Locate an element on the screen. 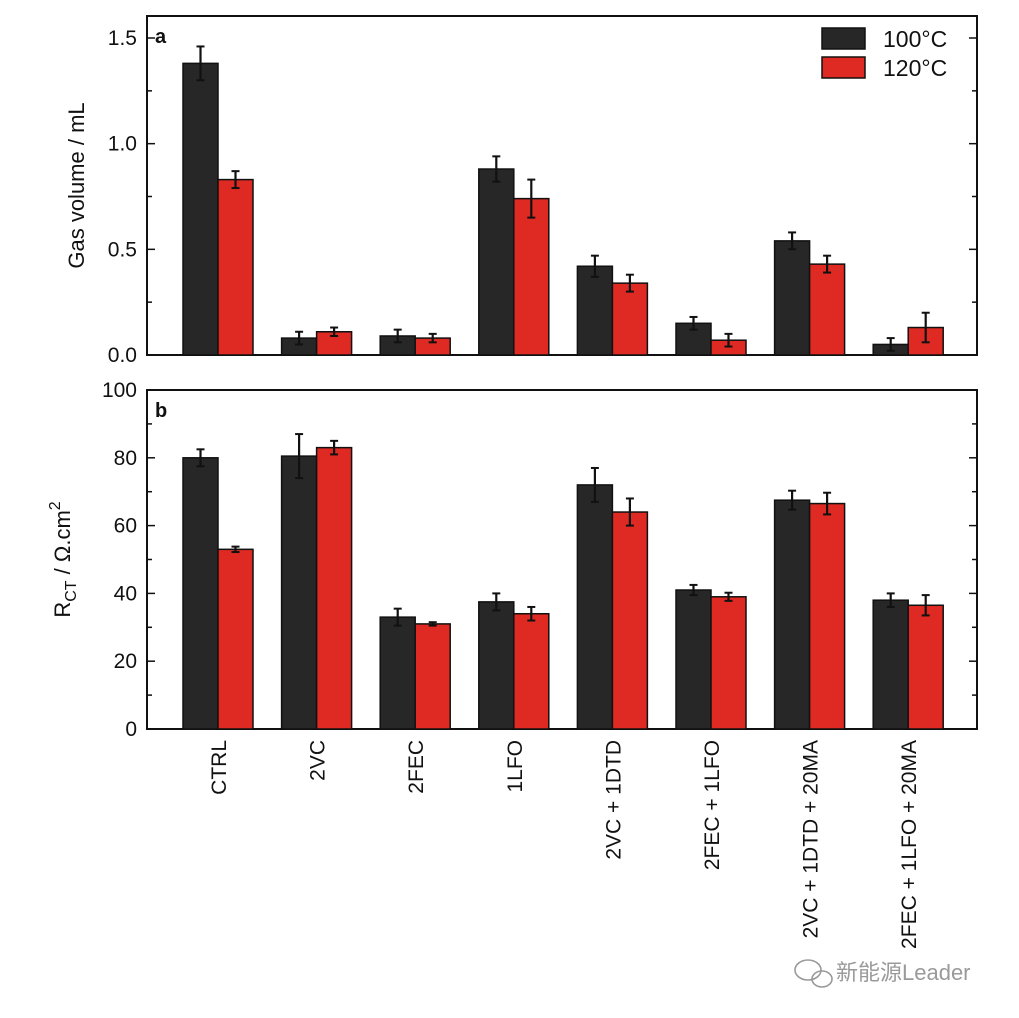 The image size is (1019, 1018). y-tick-label: 1.5 is located at coordinates (122, 38).